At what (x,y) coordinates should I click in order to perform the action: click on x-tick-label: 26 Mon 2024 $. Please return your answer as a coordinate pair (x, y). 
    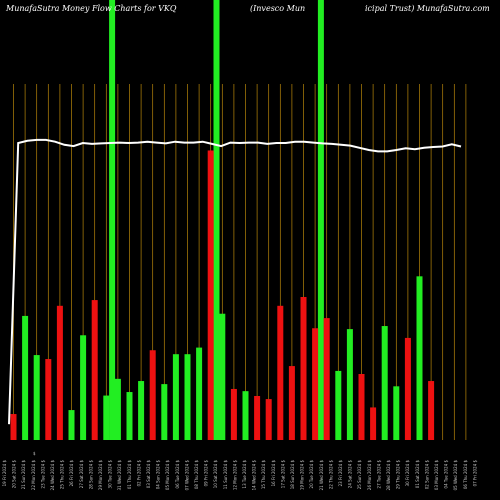
    Looking at the image, I should click on (369, 475).